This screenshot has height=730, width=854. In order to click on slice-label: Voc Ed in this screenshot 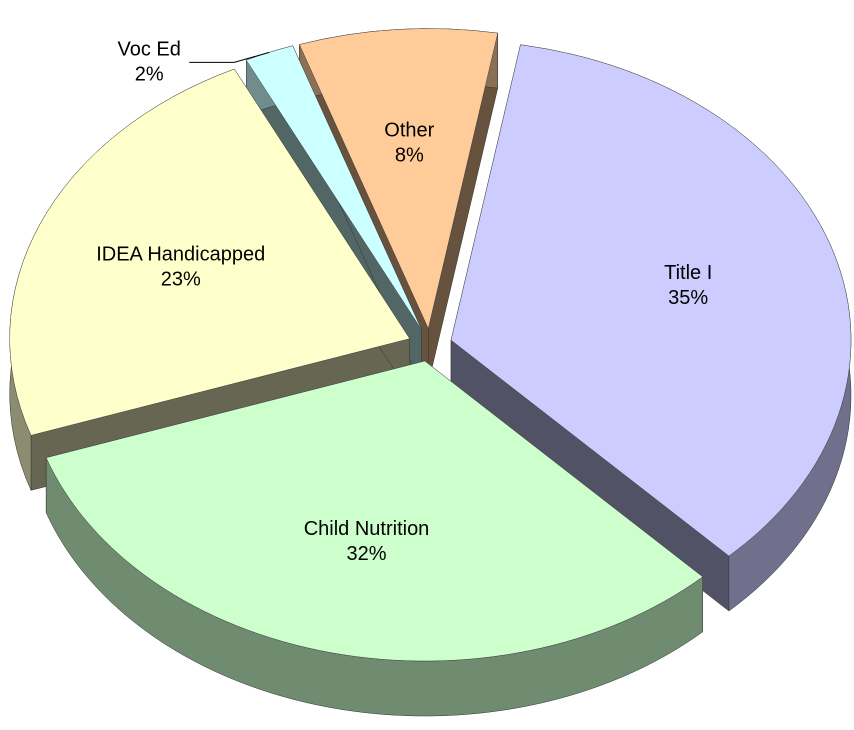, I will do `click(148, 50)`.